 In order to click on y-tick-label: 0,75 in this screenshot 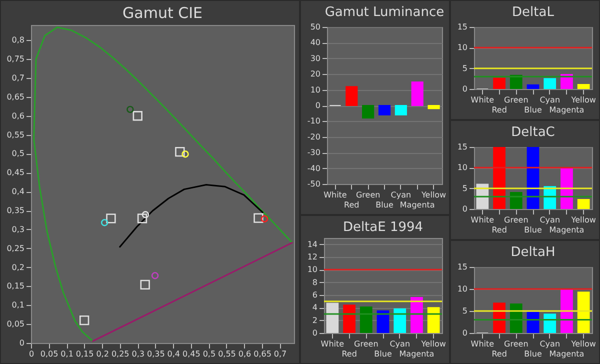, I will do `click(15, 59)`.